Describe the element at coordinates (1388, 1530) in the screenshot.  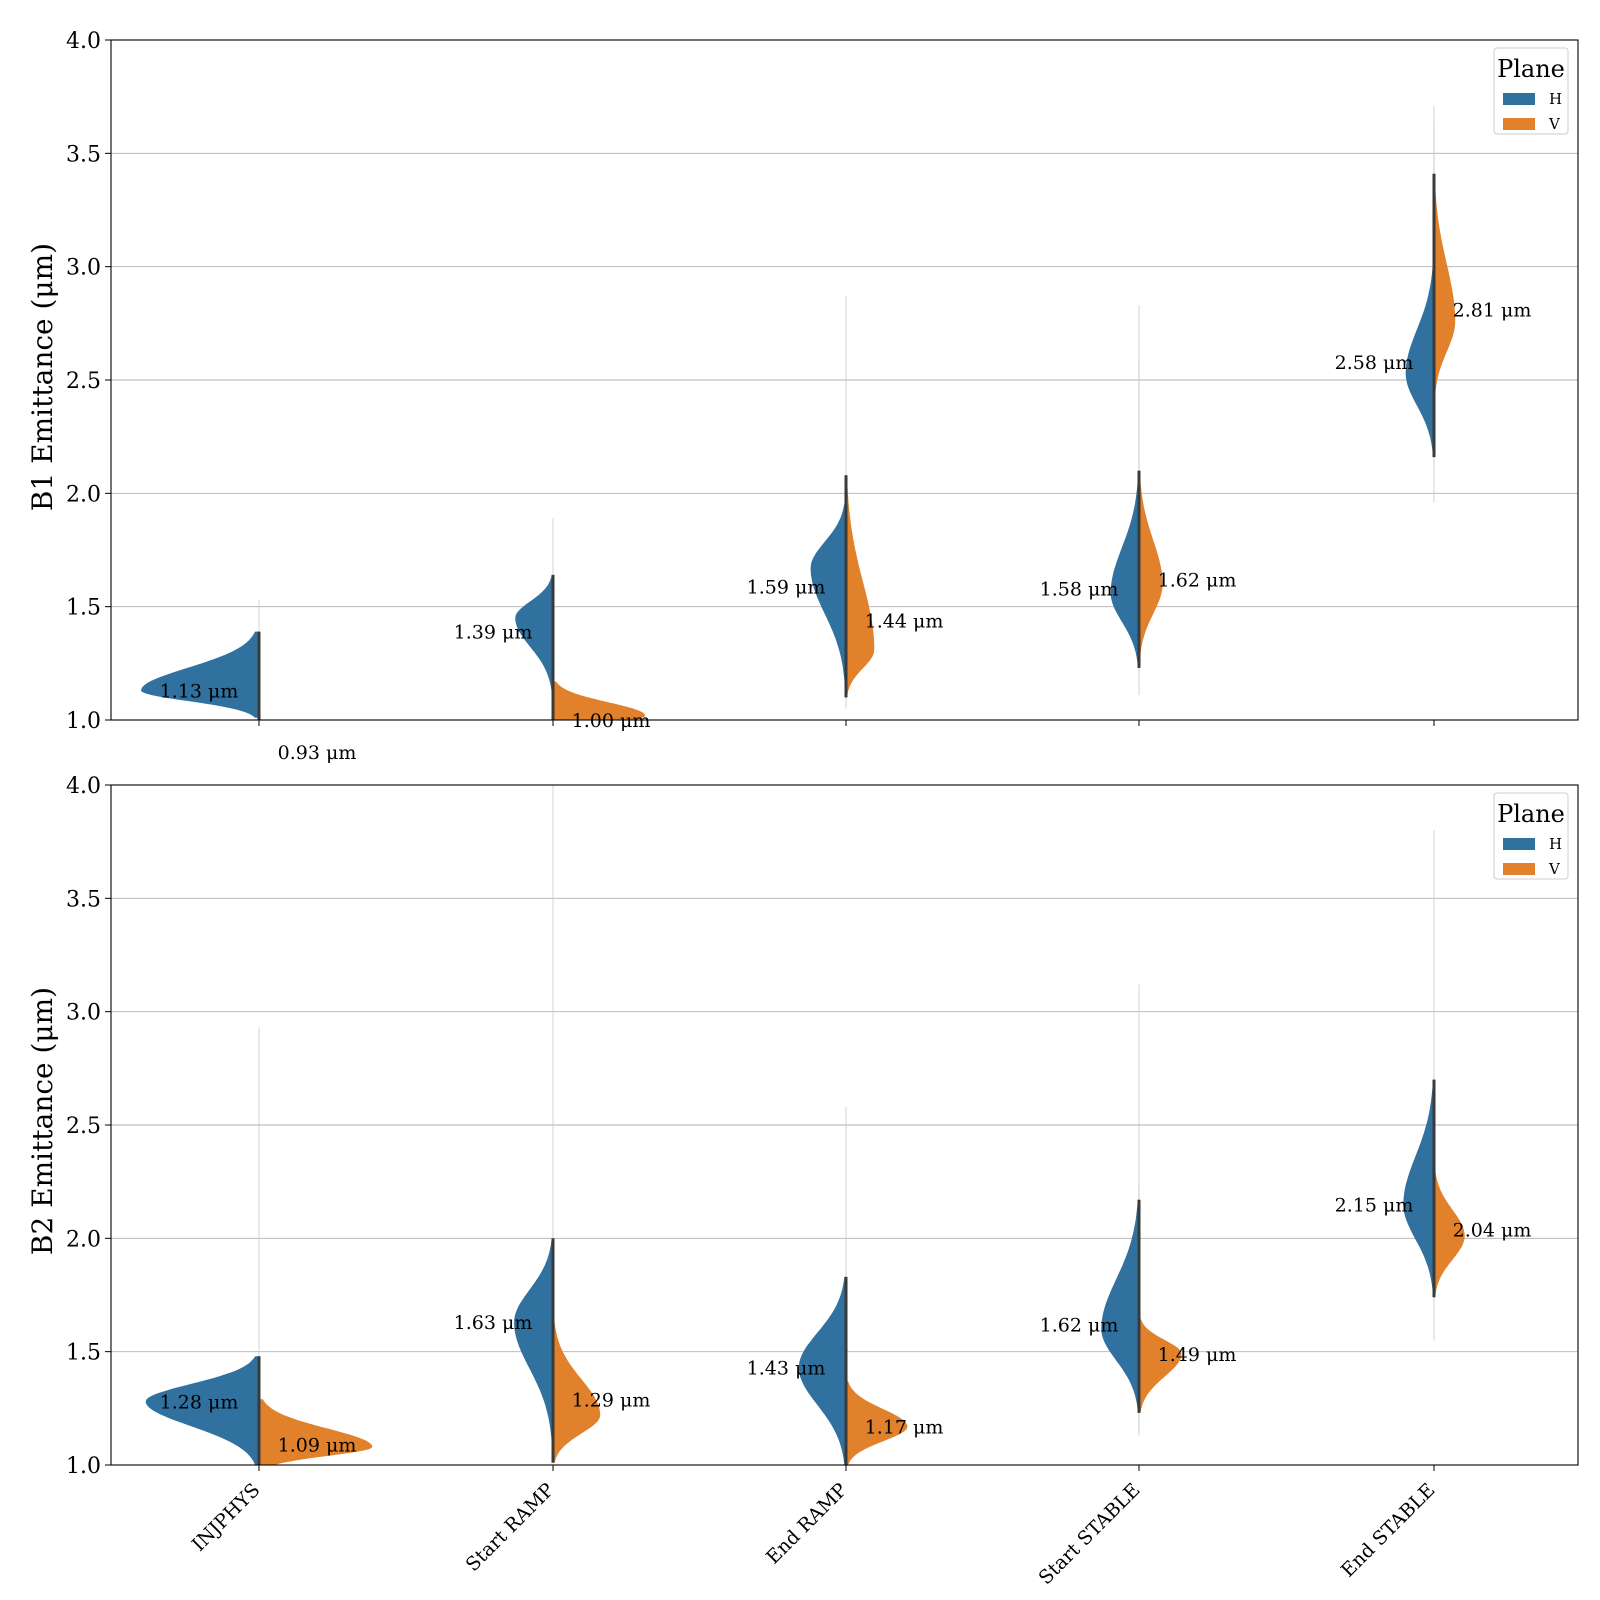
I see `x-tick-label: End STABLE` at that location.